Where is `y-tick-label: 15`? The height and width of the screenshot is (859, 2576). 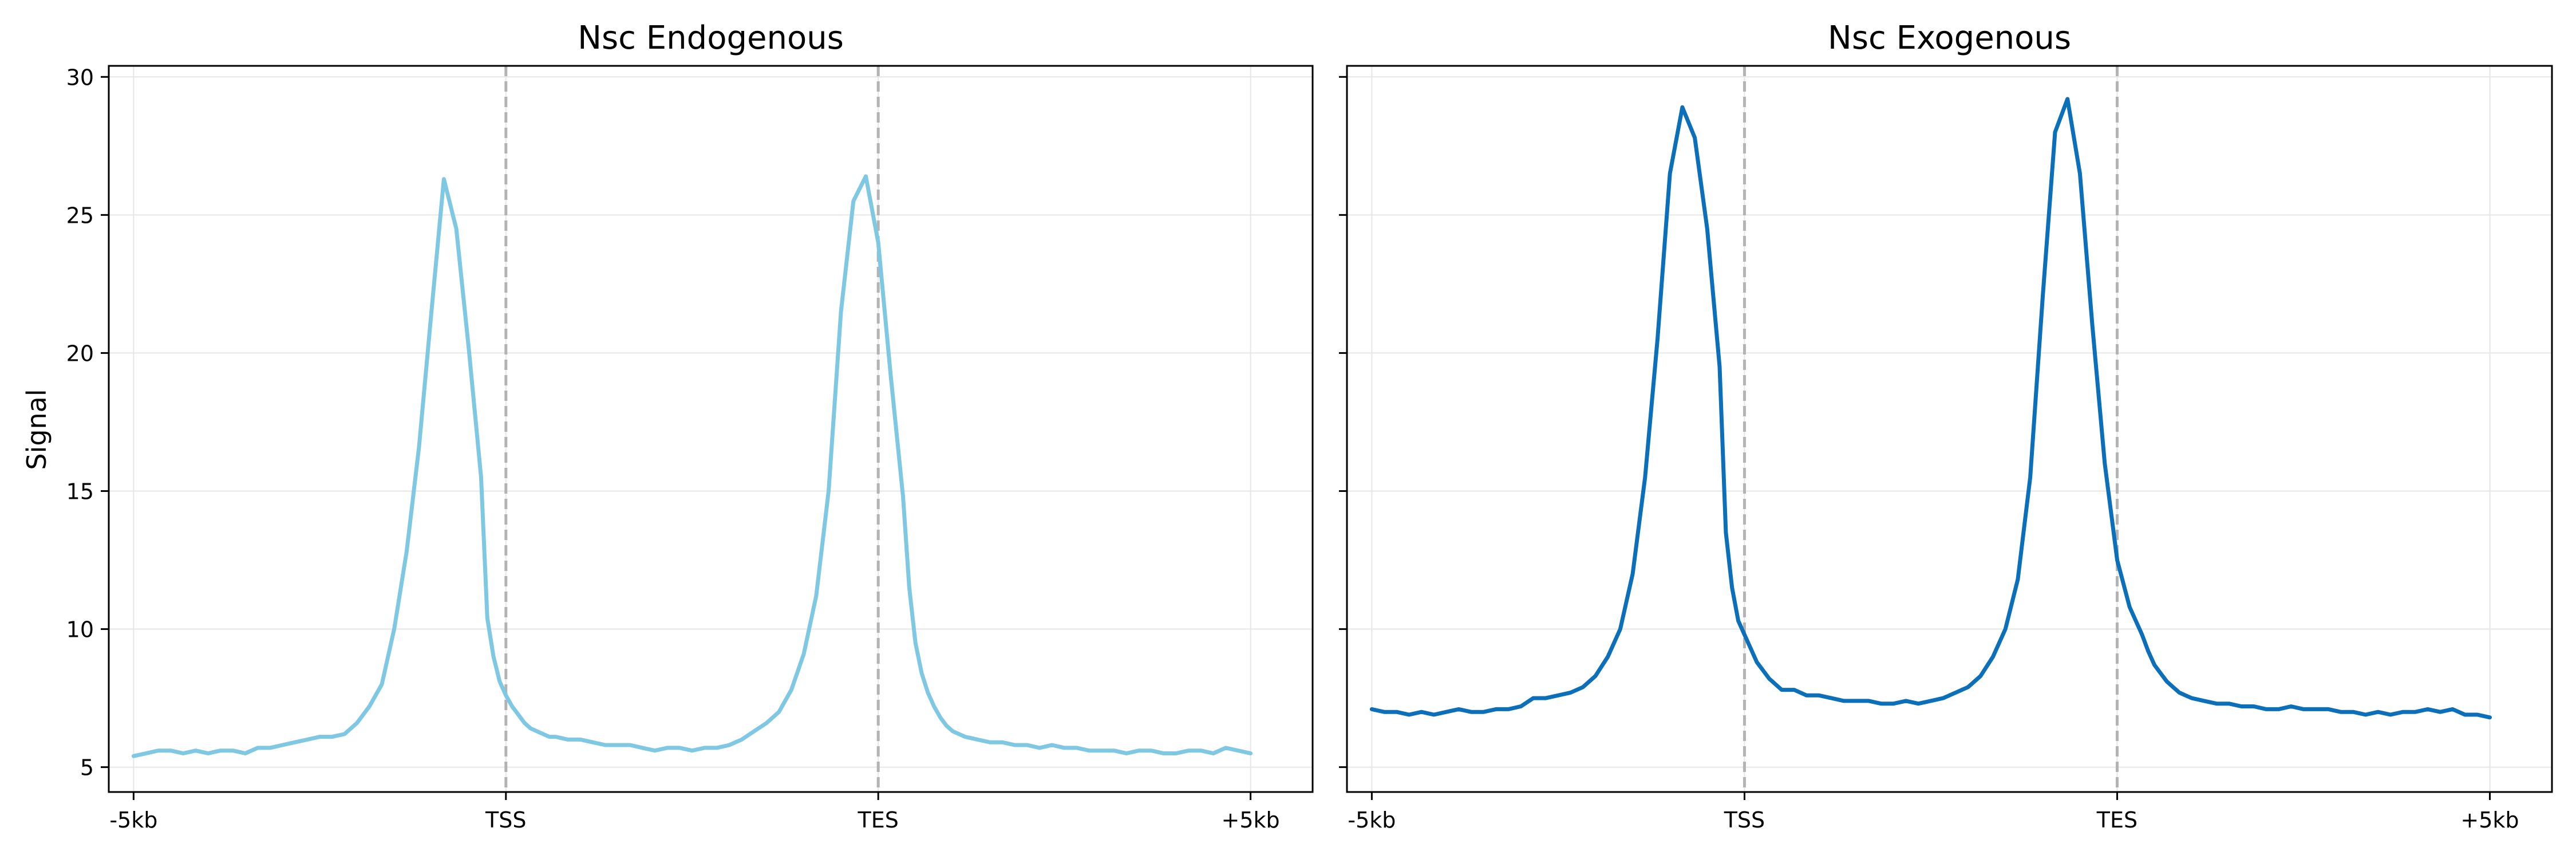 y-tick-label: 15 is located at coordinates (80, 492).